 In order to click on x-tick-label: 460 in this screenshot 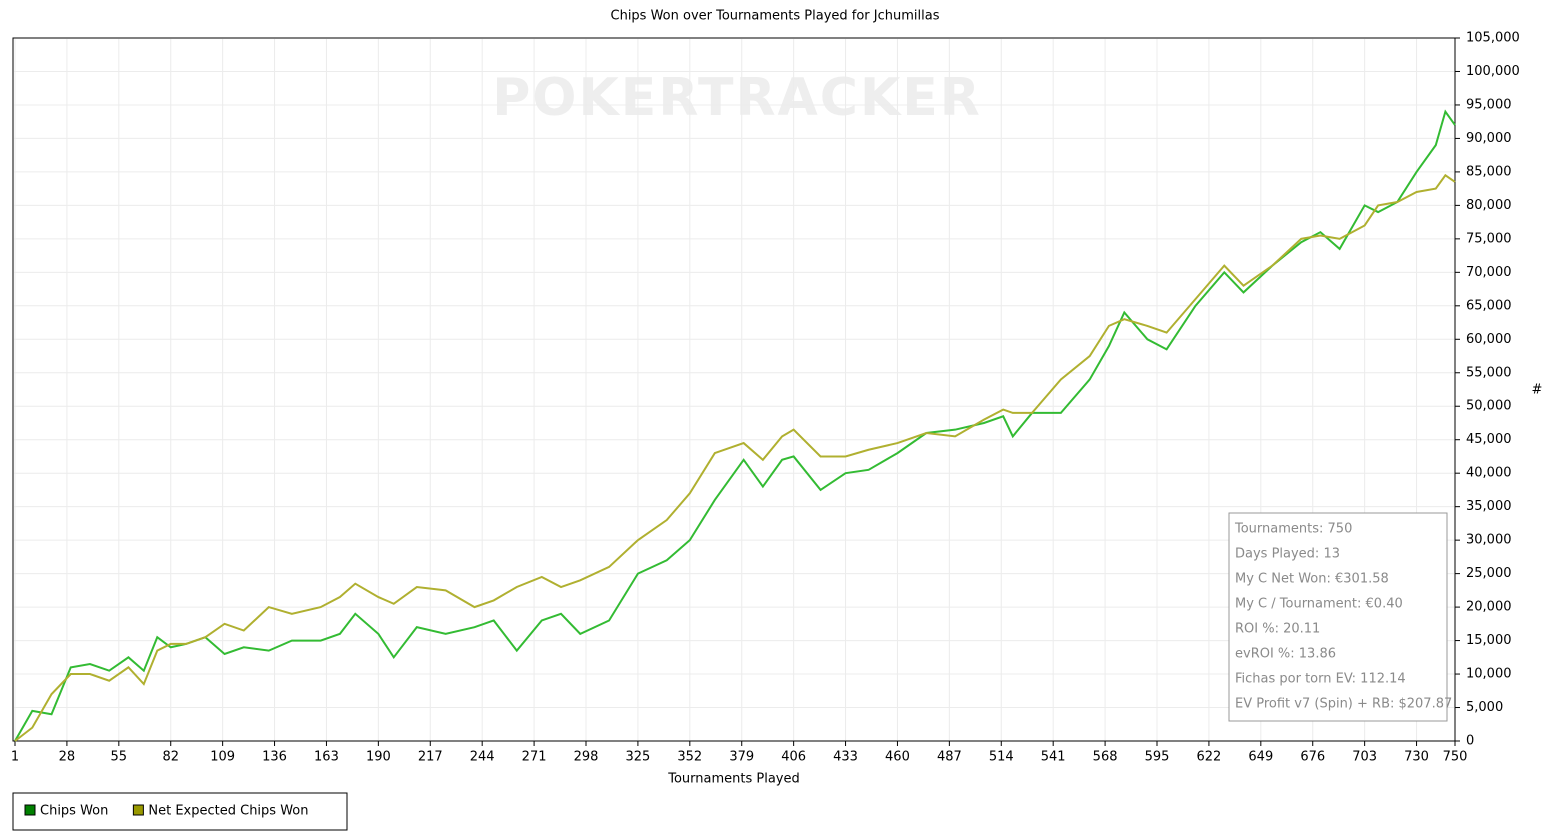, I will do `click(897, 757)`.